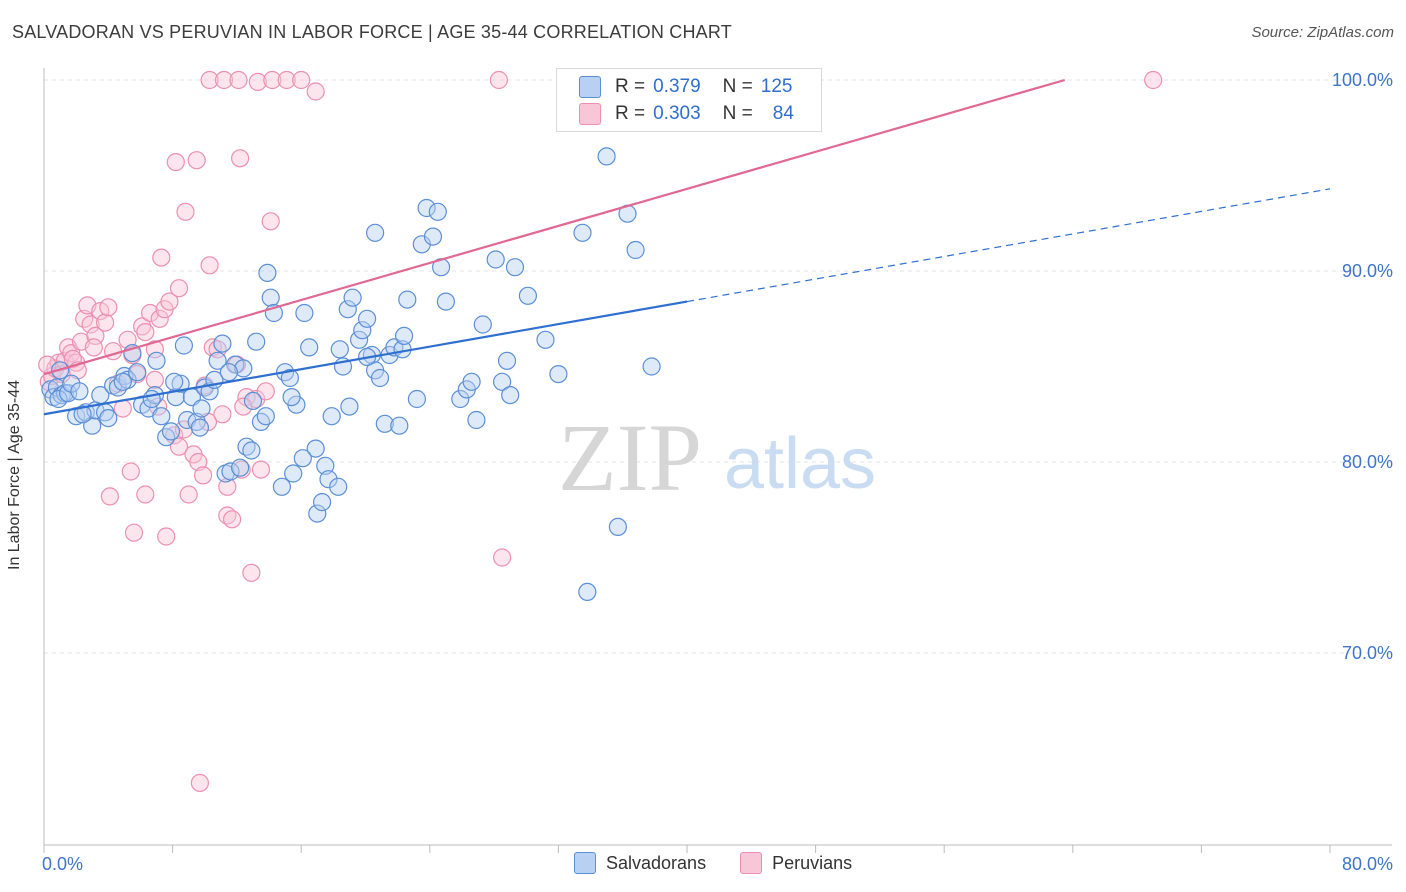 Image resolution: width=1406 pixels, height=892 pixels. I want to click on legend-item-peruvians: Peruvians, so click(796, 863).